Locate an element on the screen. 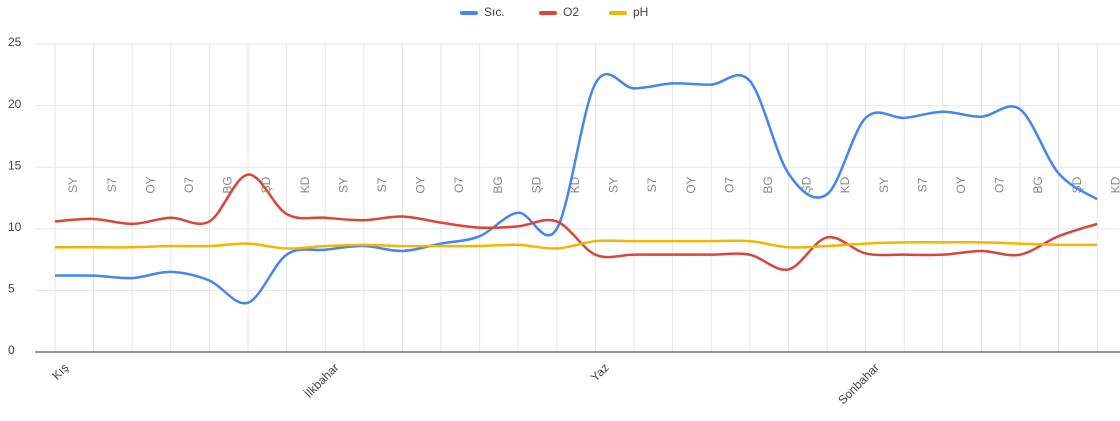 The width and height of the screenshot is (1120, 421). y-tick-label: 15 is located at coordinates (15, 165).